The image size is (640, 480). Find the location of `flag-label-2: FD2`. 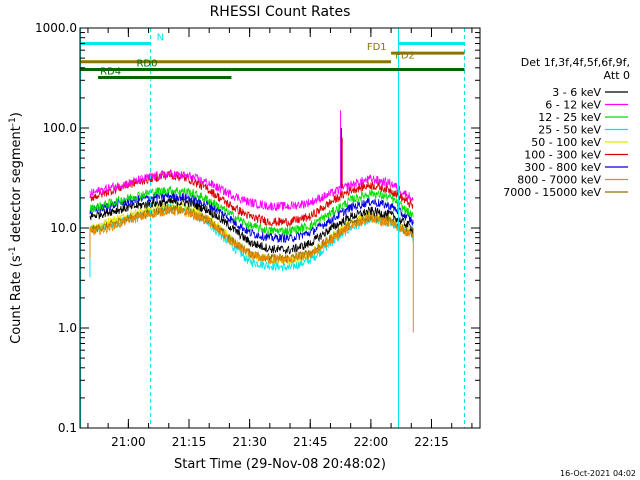

flag-label-2: FD2 is located at coordinates (405, 56).